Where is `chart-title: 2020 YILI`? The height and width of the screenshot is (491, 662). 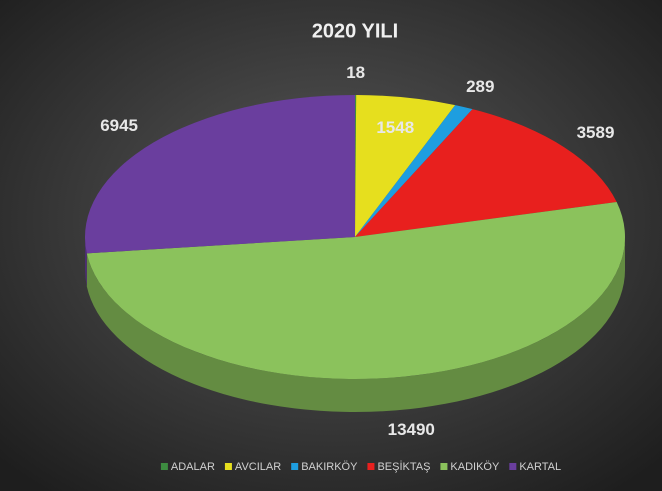 chart-title: 2020 YILI is located at coordinates (355, 31).